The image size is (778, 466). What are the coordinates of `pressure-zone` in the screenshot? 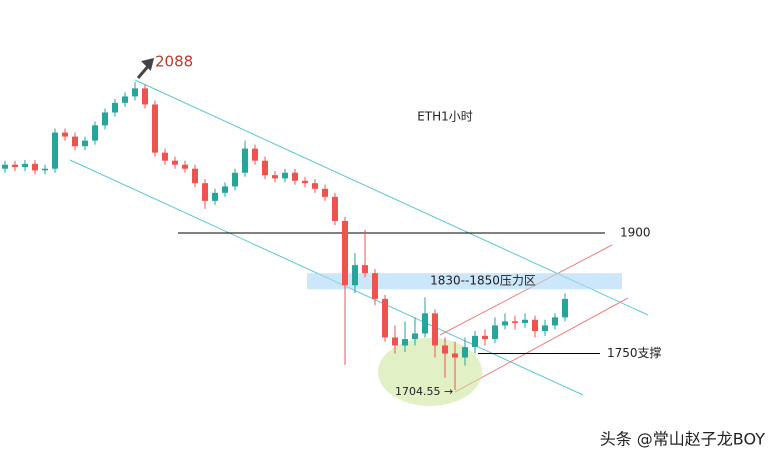 It's located at (464, 281).